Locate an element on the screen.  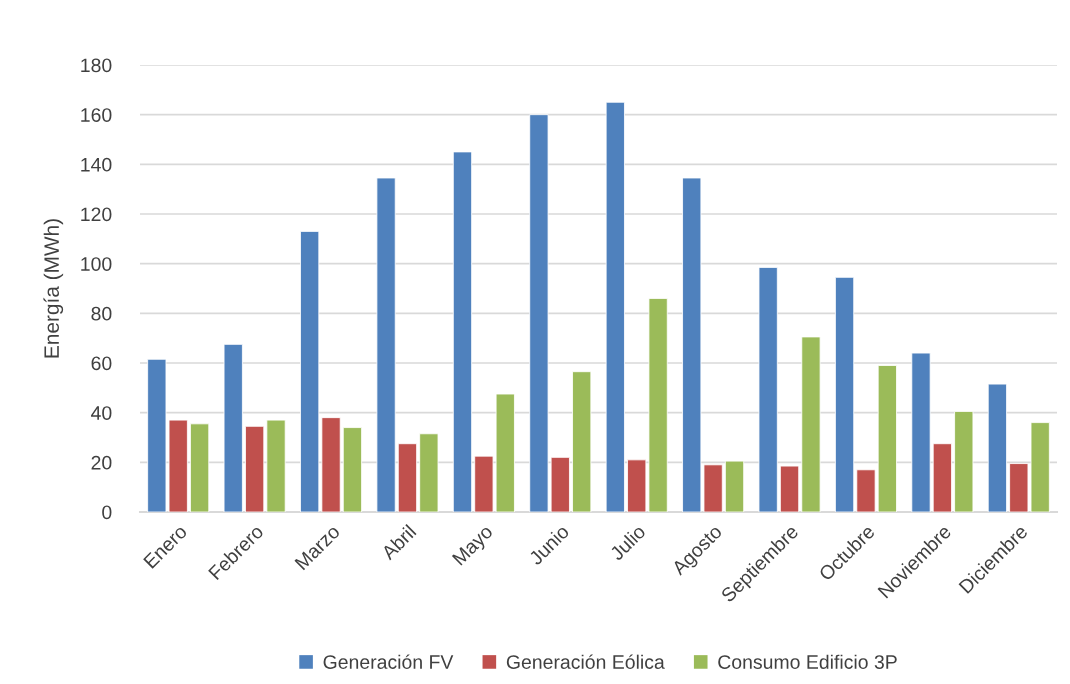
y-tick-label: 0 is located at coordinates (107, 512).